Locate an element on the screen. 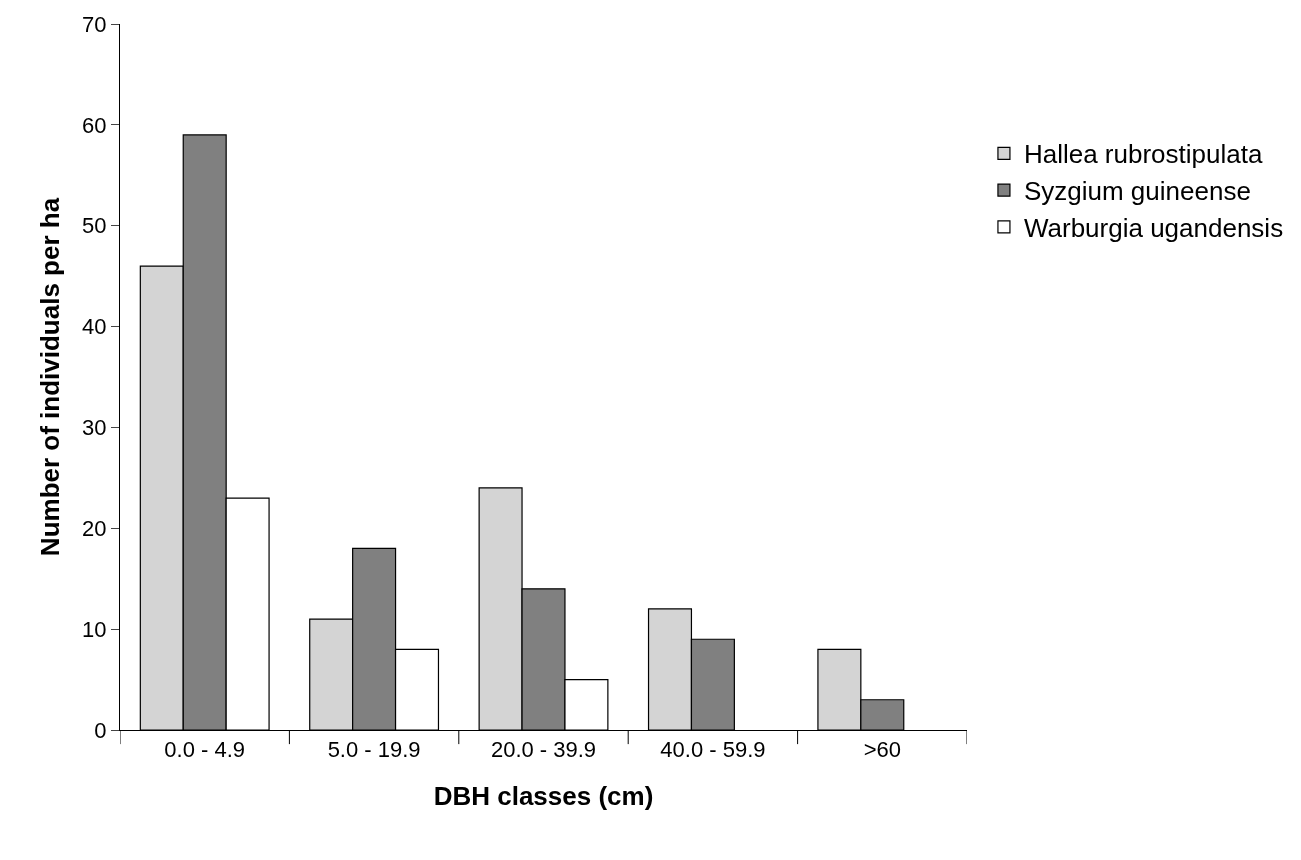 The height and width of the screenshot is (860, 1301). y-tick-label: 30 is located at coordinates (94, 428).